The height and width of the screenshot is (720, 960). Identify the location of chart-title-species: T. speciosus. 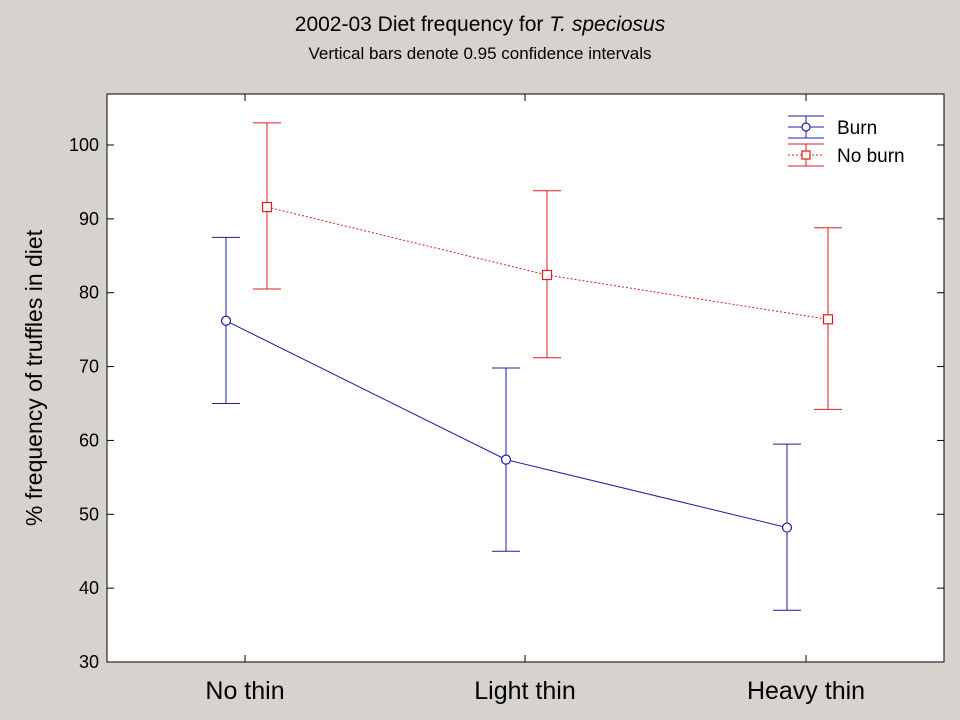
(607, 24).